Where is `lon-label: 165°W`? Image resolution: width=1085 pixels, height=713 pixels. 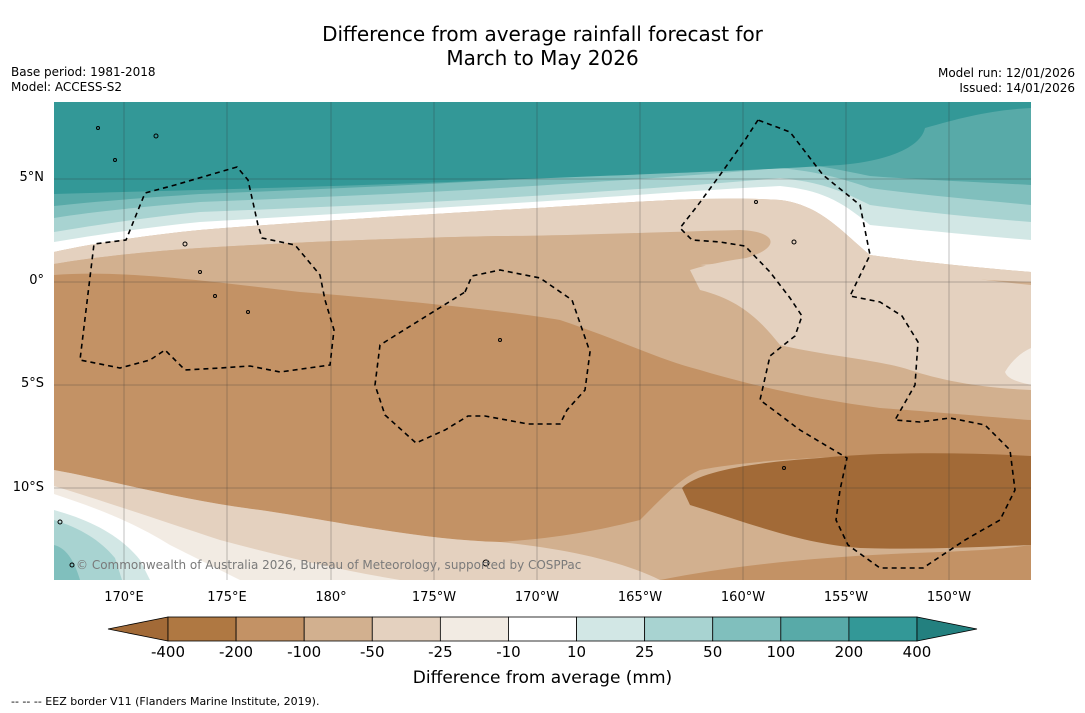 lon-label: 165°W is located at coordinates (640, 597).